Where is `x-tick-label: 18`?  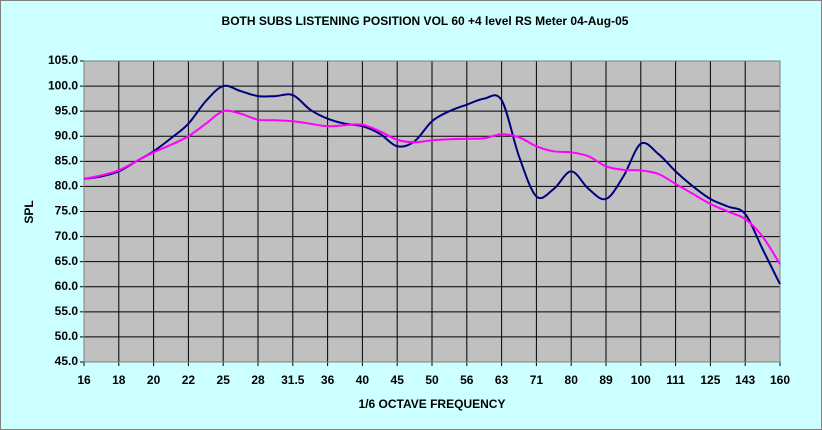 x-tick-label: 18 is located at coordinates (119, 380).